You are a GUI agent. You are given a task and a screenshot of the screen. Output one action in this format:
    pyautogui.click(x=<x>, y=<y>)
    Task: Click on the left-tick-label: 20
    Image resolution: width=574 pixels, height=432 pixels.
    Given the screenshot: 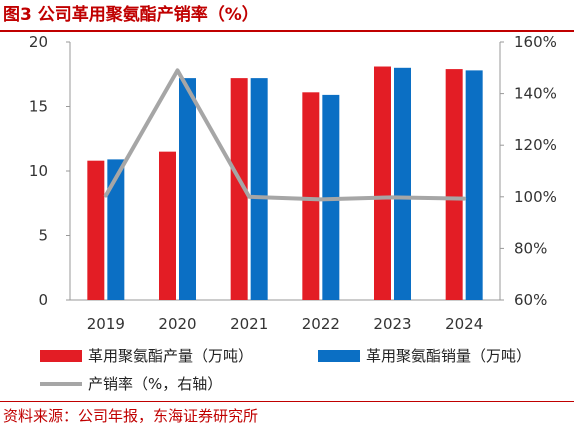 What is the action you would take?
    pyautogui.click(x=38, y=42)
    